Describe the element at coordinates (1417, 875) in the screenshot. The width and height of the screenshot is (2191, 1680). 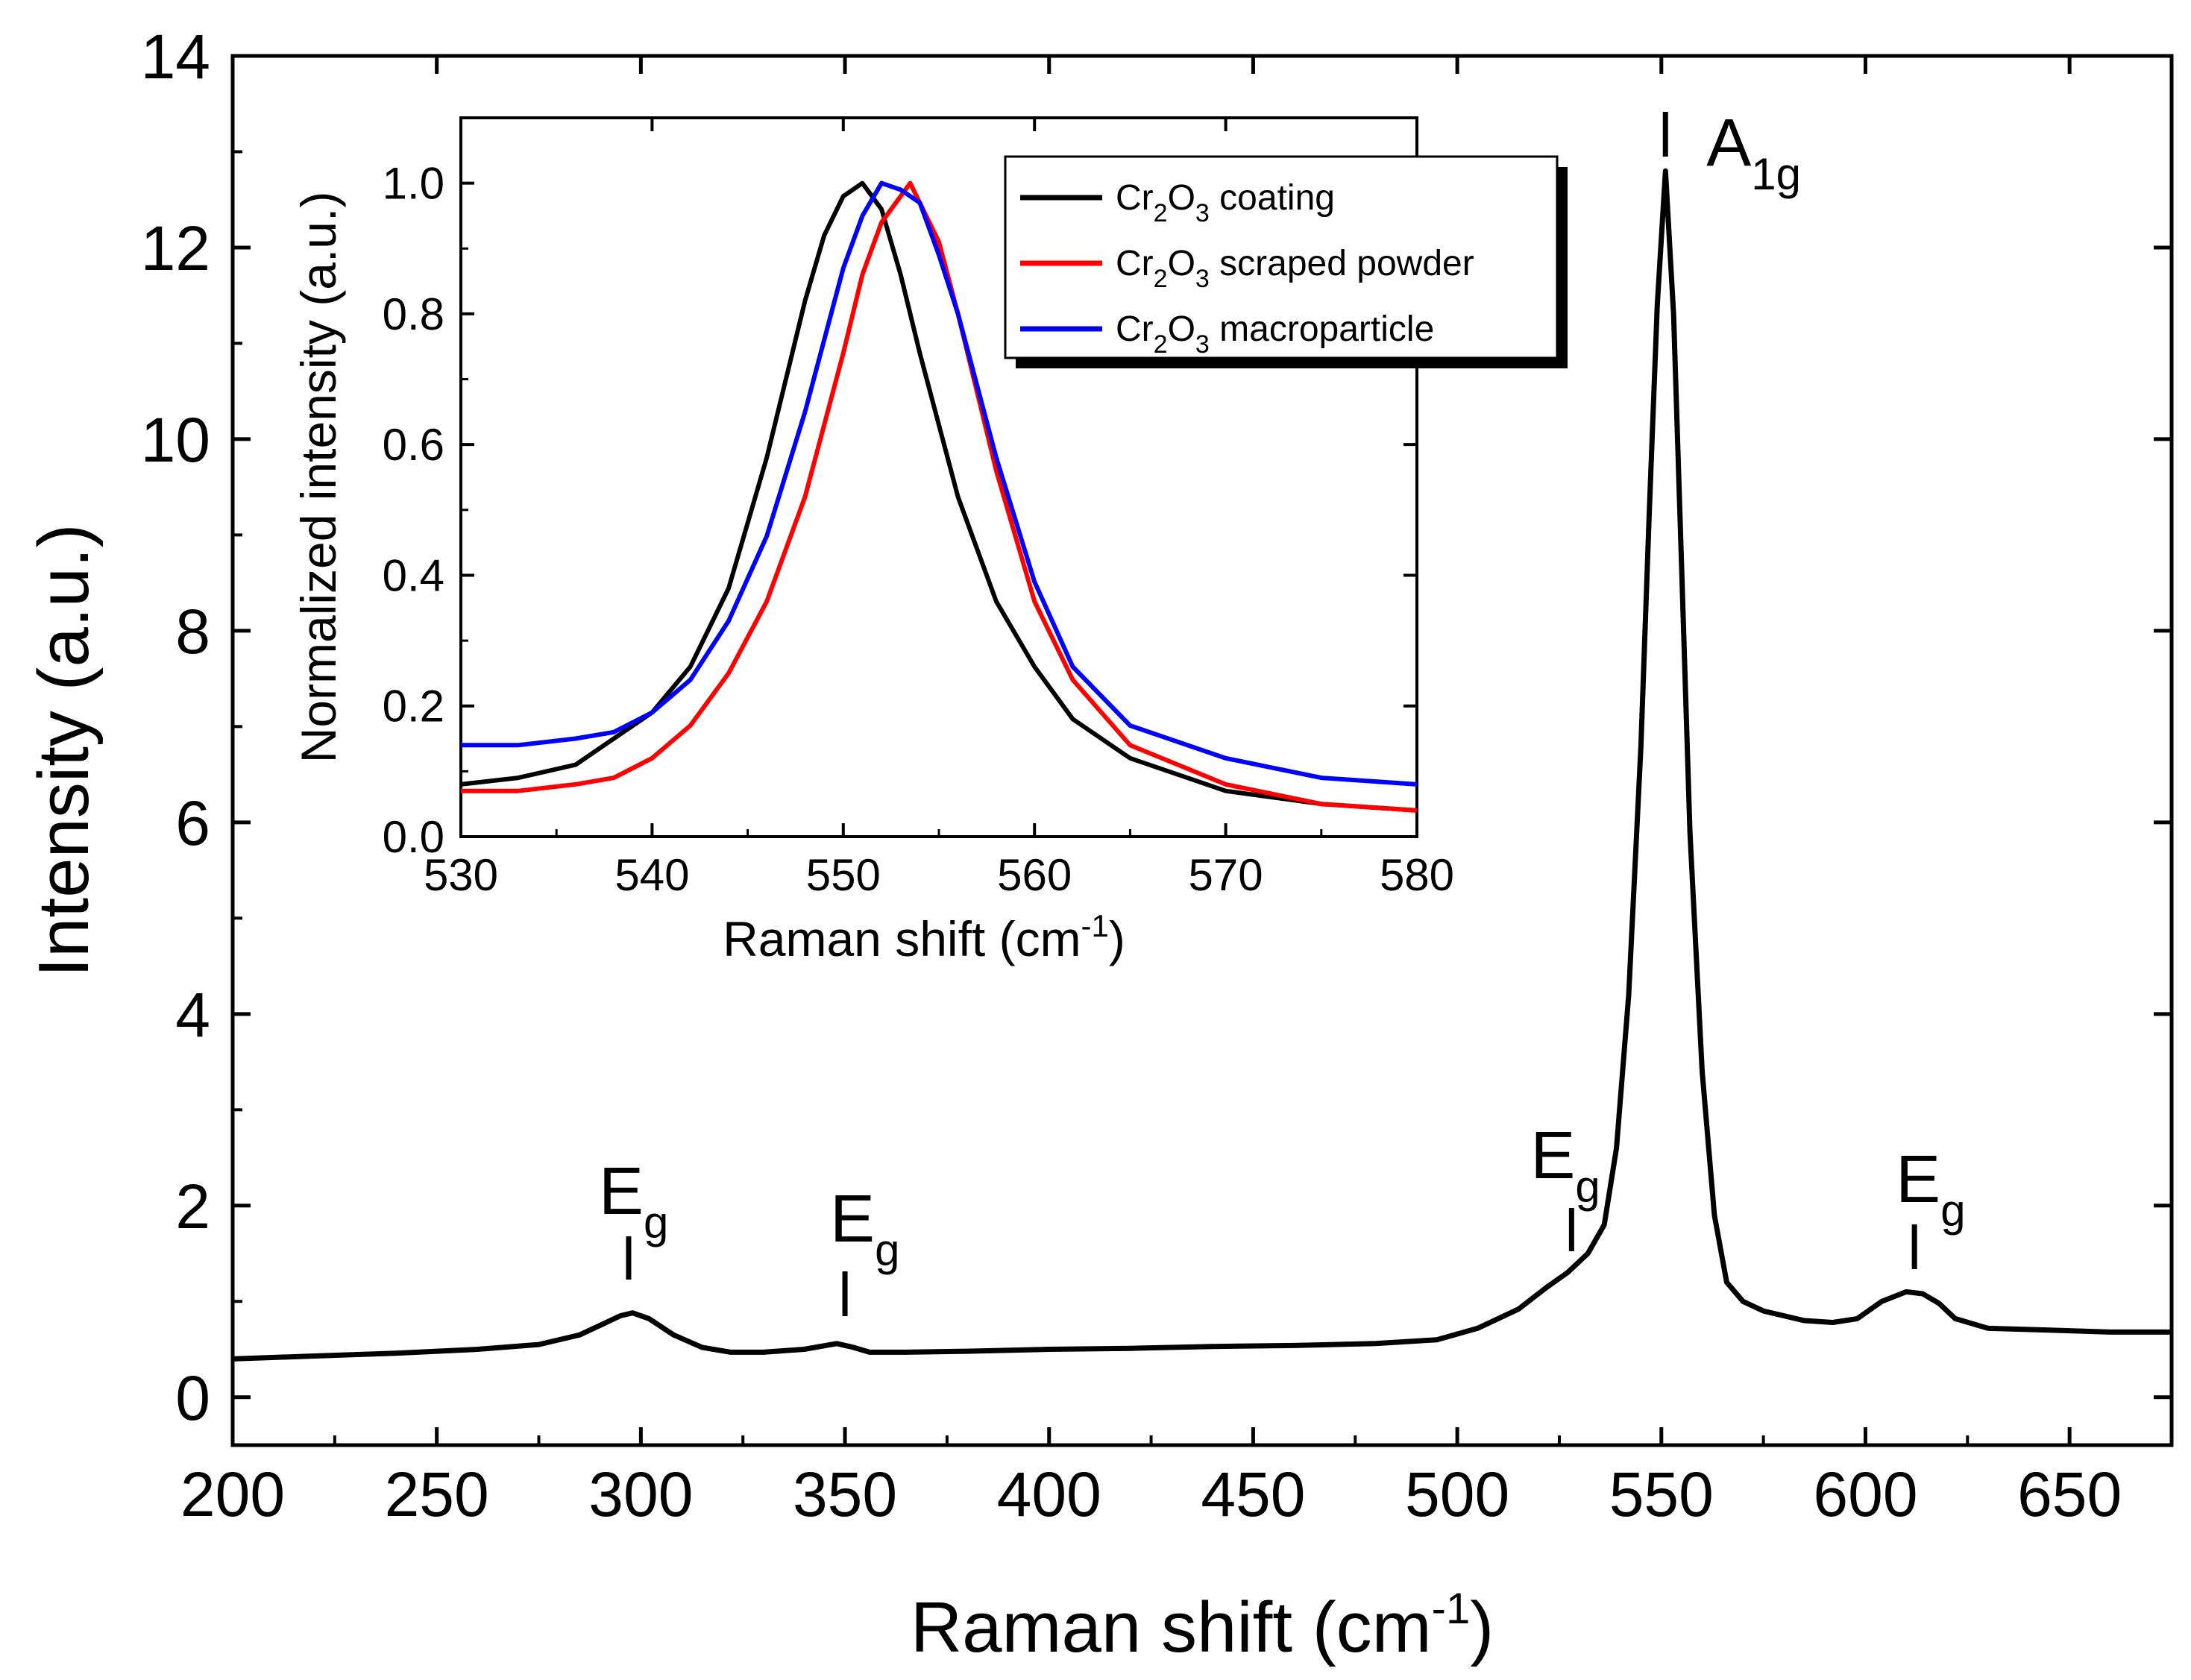
I see `inset-x-tick-label: 580` at that location.